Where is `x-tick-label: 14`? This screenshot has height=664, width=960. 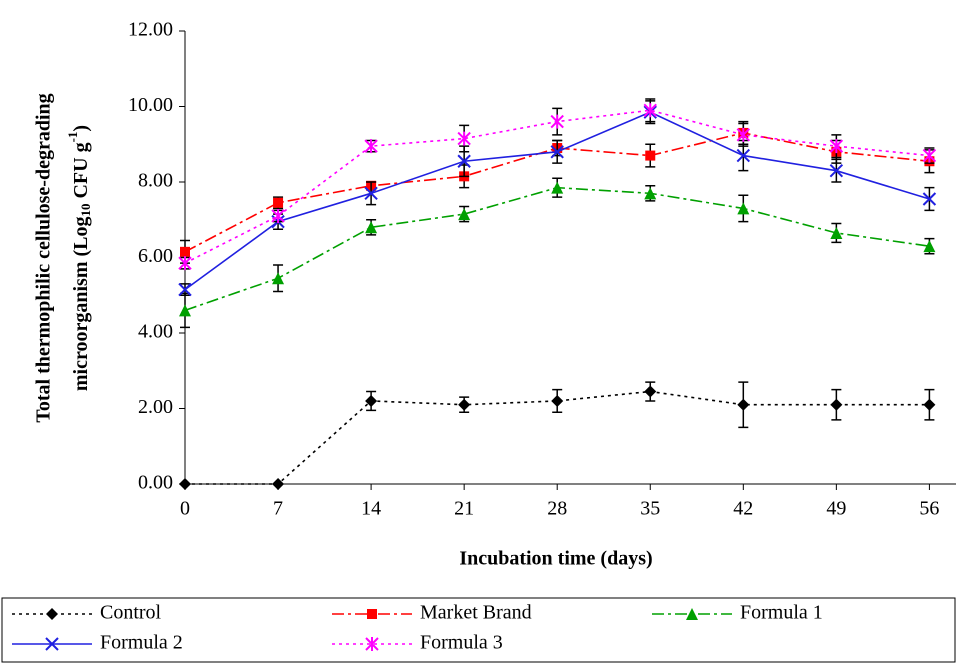
x-tick-label: 14 is located at coordinates (371, 509).